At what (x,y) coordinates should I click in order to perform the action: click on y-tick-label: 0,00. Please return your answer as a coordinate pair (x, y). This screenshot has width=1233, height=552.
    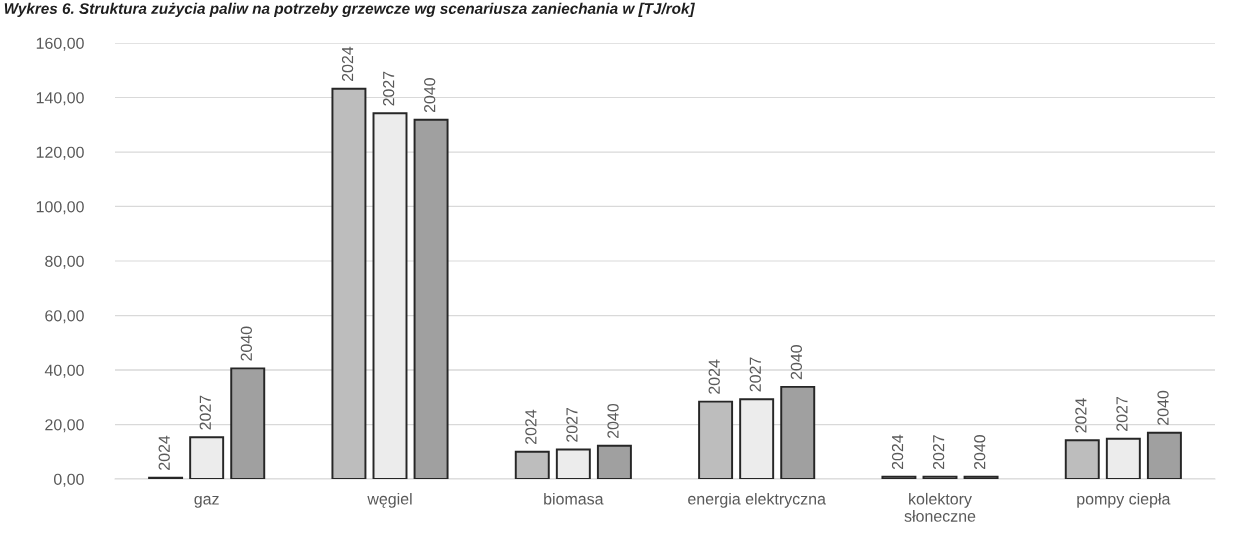
    Looking at the image, I should click on (68, 480).